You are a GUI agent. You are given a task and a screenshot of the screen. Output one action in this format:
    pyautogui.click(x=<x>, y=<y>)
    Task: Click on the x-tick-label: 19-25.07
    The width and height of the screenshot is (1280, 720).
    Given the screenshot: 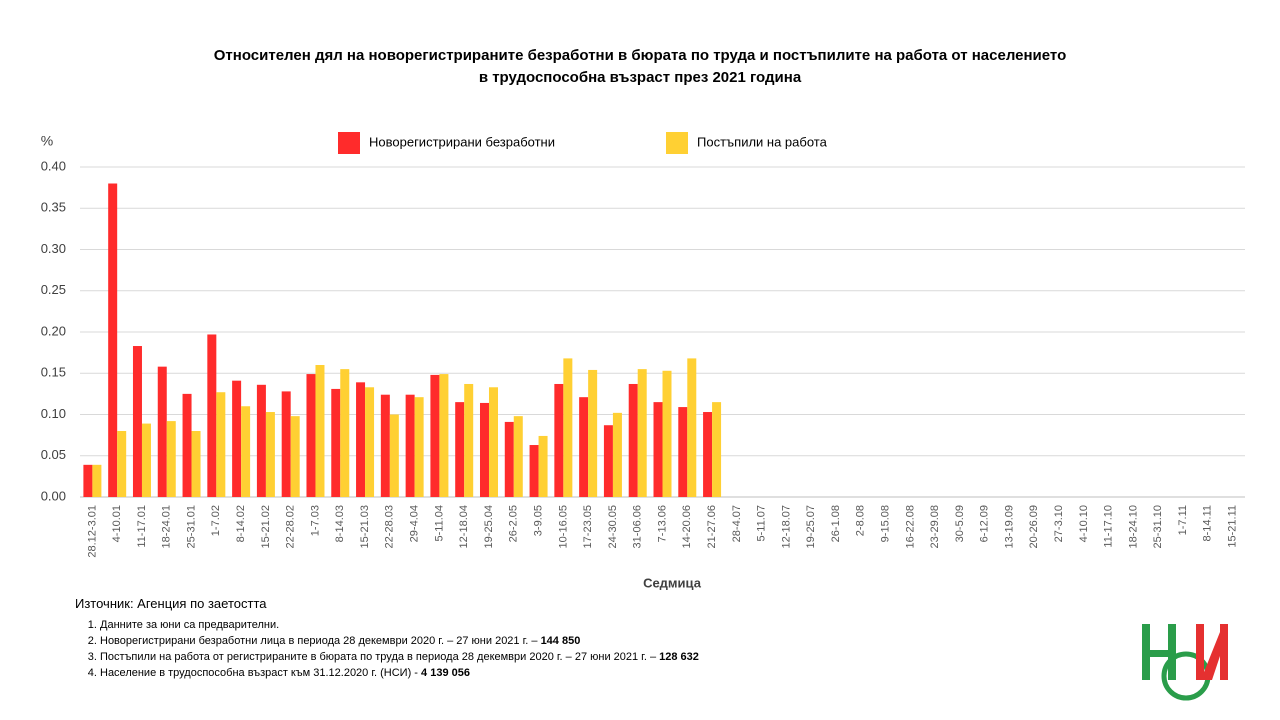 What is the action you would take?
    pyautogui.click(x=811, y=526)
    